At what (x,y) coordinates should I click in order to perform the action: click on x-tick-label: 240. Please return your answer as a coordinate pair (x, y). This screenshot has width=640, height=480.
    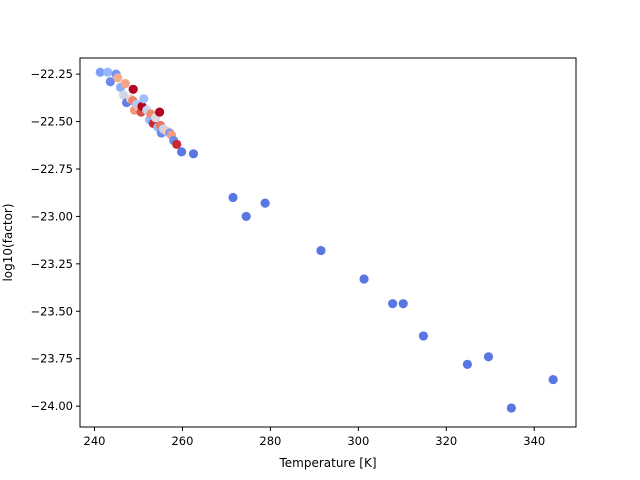
    Looking at the image, I should click on (95, 441).